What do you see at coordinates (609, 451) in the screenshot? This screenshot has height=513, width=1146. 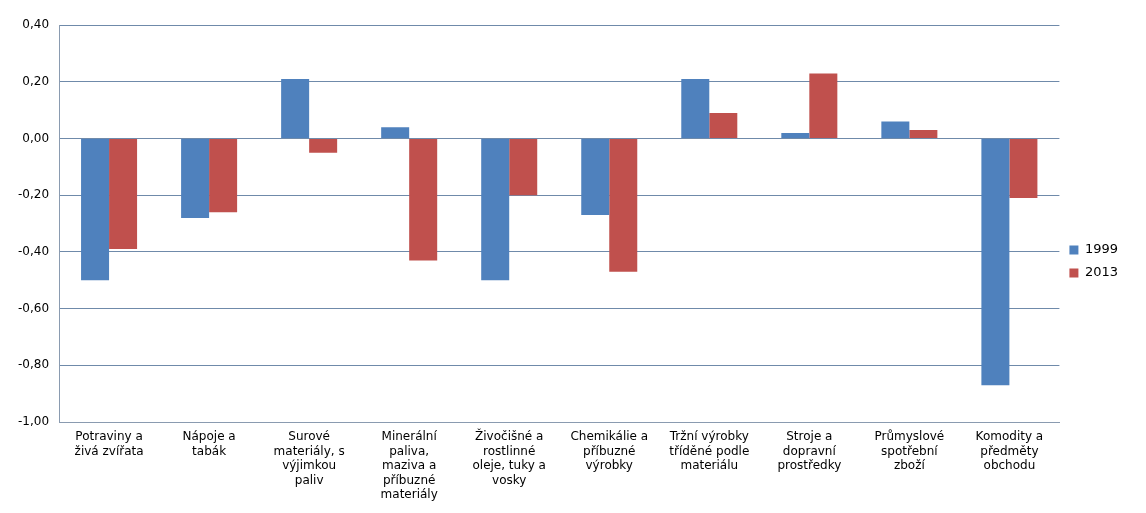 I see `x-tick-label: Chemikálie a příbuzné výrobky` at bounding box center [609, 451].